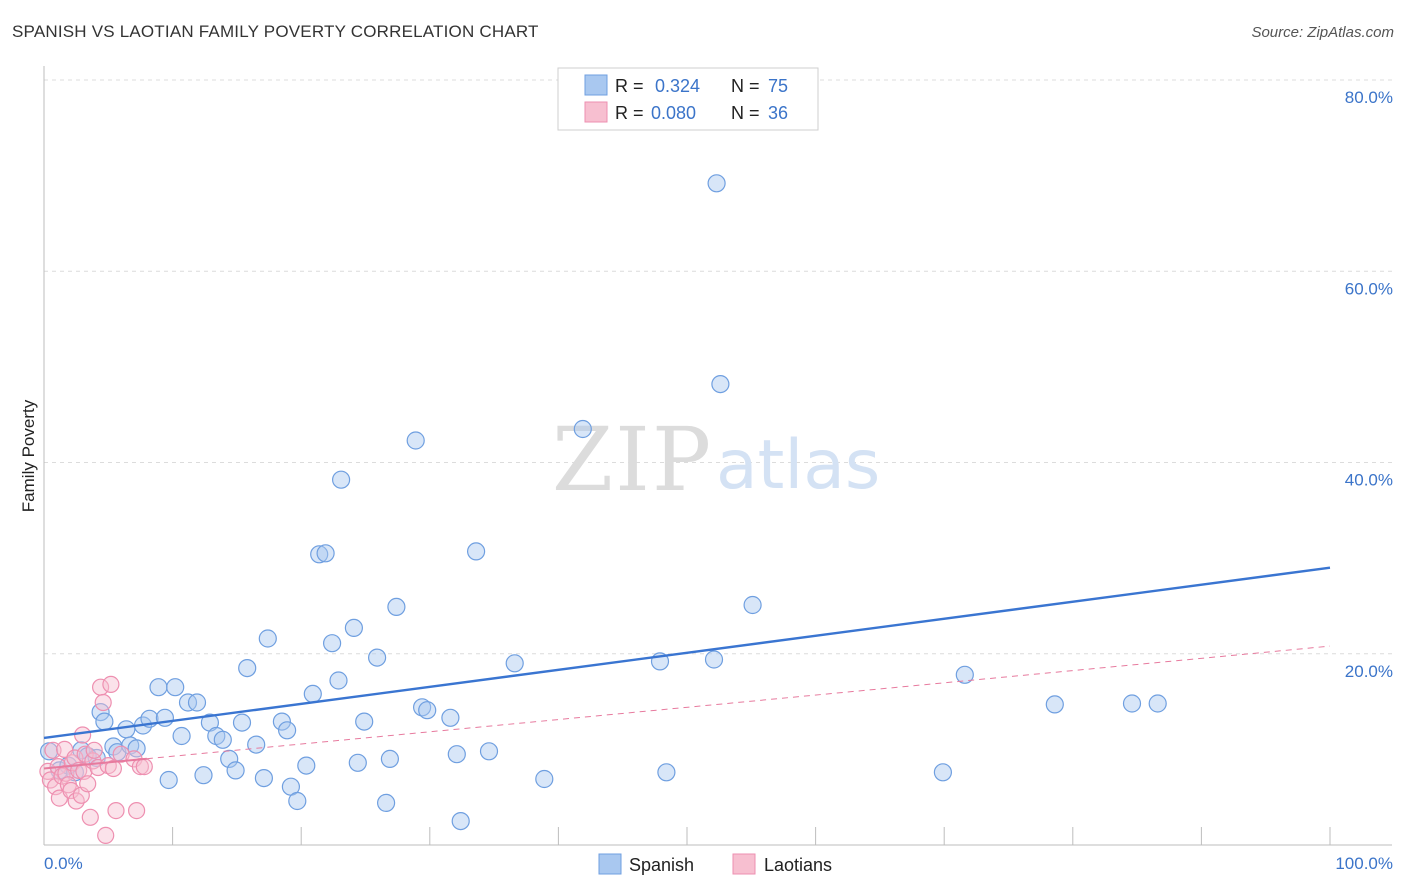 This screenshot has height=892, width=1406. I want to click on legend-swatch-spanish, so click(610, 864).